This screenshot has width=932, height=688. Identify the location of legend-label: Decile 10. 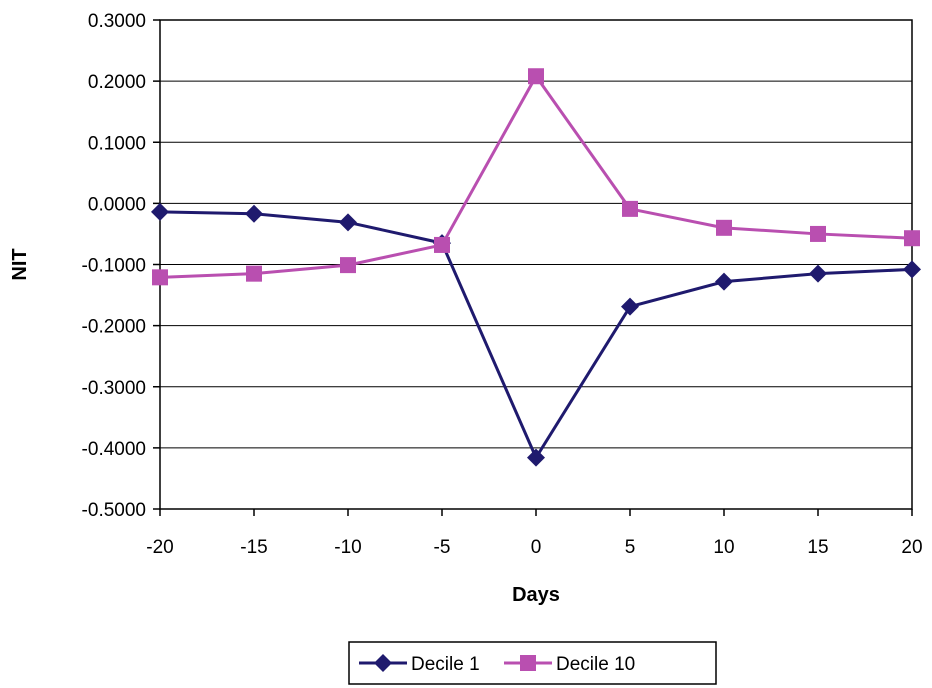
(595, 664).